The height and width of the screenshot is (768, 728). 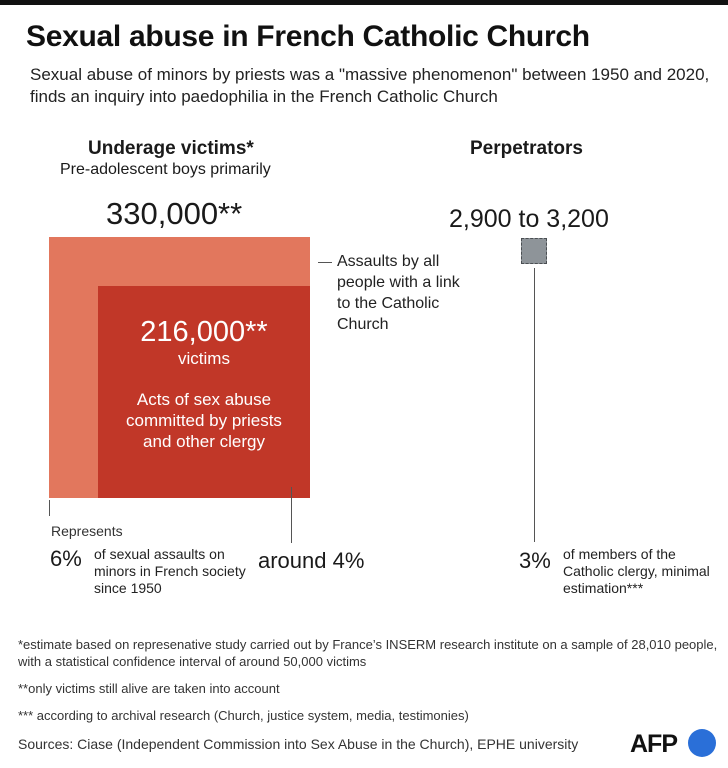 What do you see at coordinates (308, 36) in the screenshot?
I see `chart-title: Sexual abuse in French Catholic Church` at bounding box center [308, 36].